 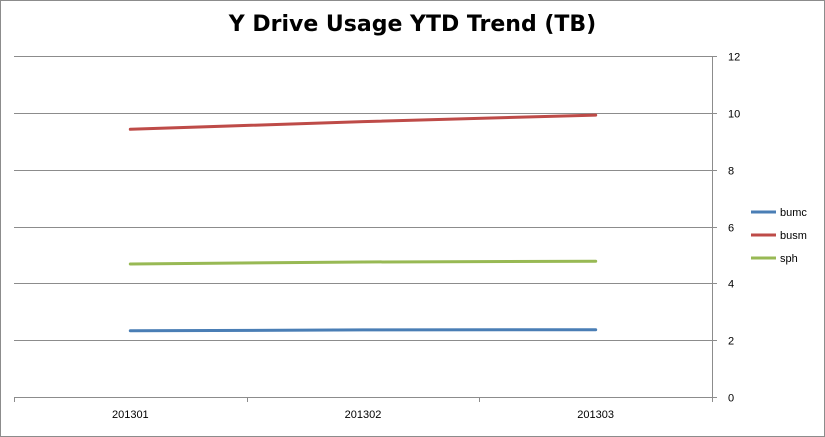 I want to click on series-line-sph, so click(x=363, y=262).